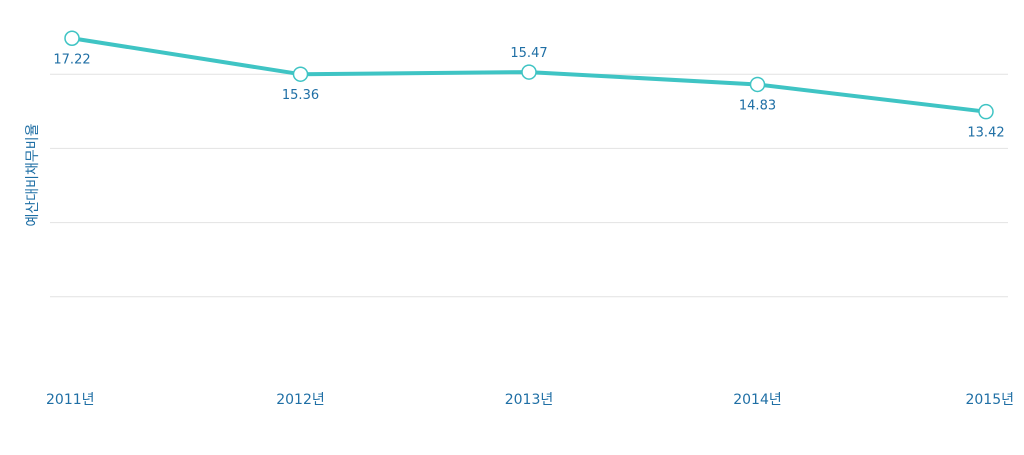 This screenshot has width=1024, height=455. What do you see at coordinates (300, 74) in the screenshot?
I see `data-point-2012년` at bounding box center [300, 74].